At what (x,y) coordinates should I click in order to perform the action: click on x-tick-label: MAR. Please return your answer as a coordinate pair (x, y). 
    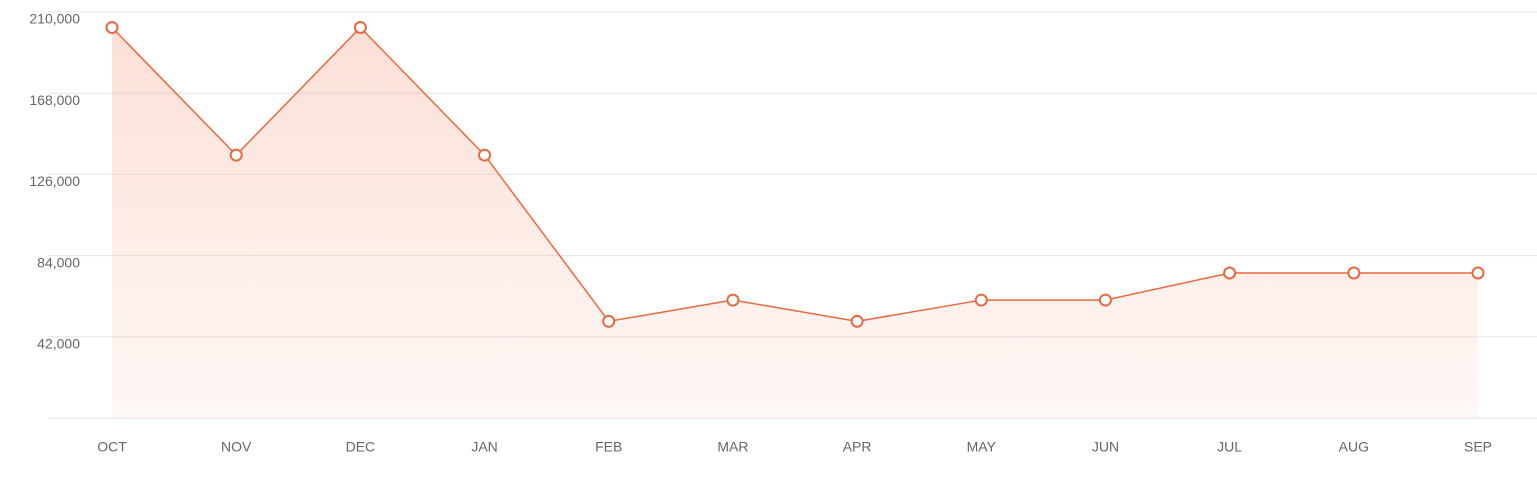
    Looking at the image, I should click on (732, 447).